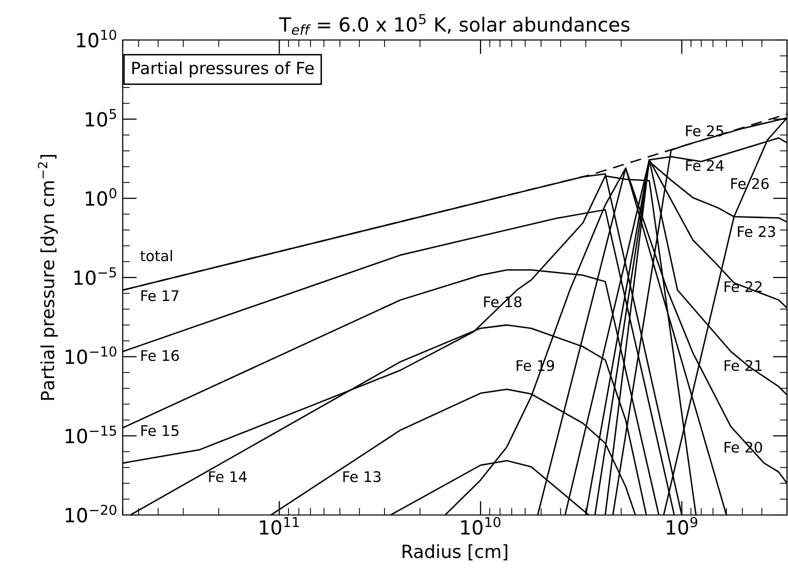  What do you see at coordinates (223, 69) in the screenshot?
I see `annotation: Partial pressures of Fe` at bounding box center [223, 69].